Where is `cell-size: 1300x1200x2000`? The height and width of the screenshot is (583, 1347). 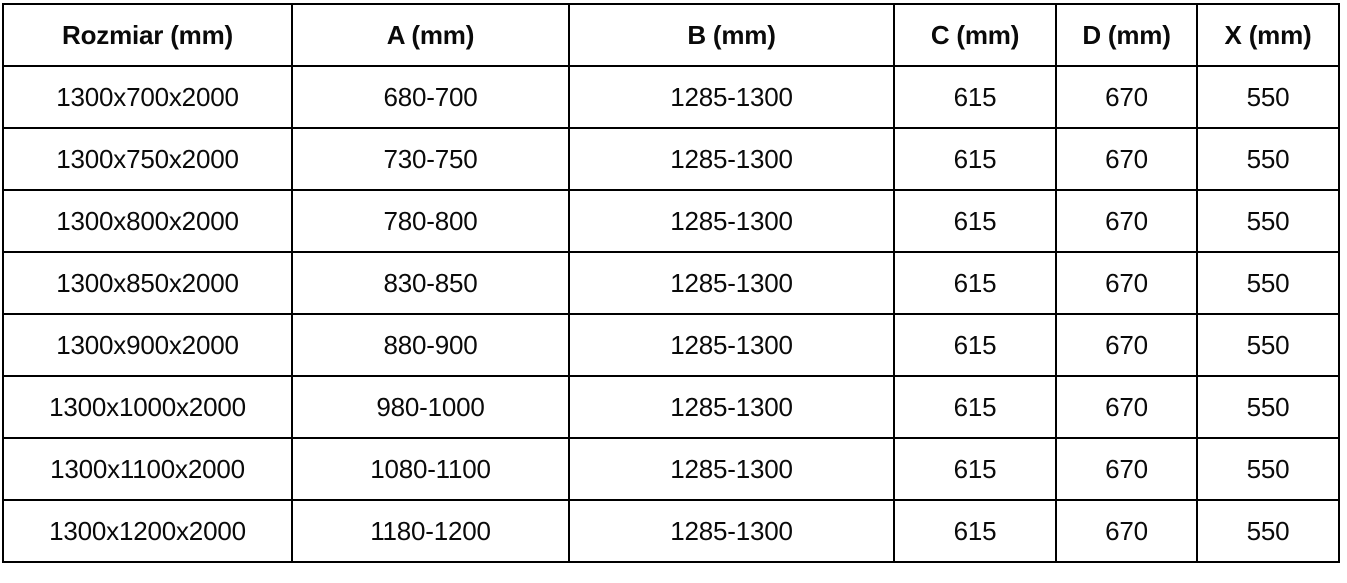 cell-size: 1300x1200x2000 is located at coordinates (147, 531).